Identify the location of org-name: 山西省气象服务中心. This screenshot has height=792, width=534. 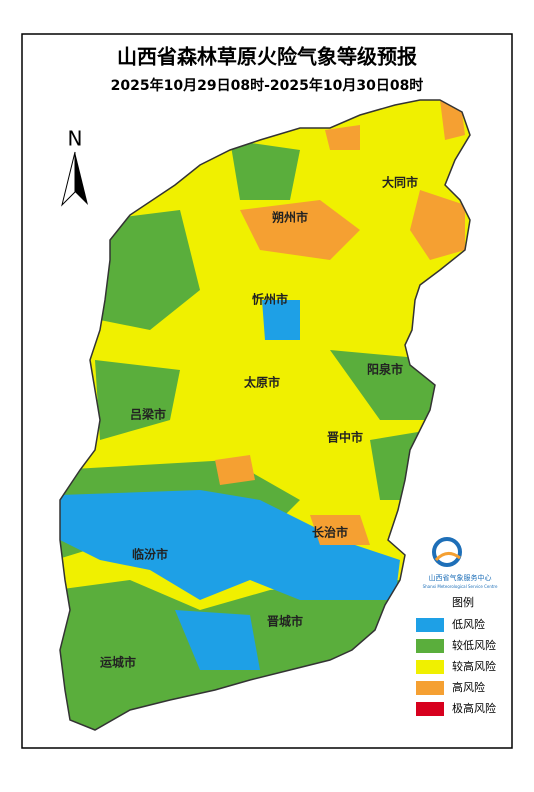
(460, 577).